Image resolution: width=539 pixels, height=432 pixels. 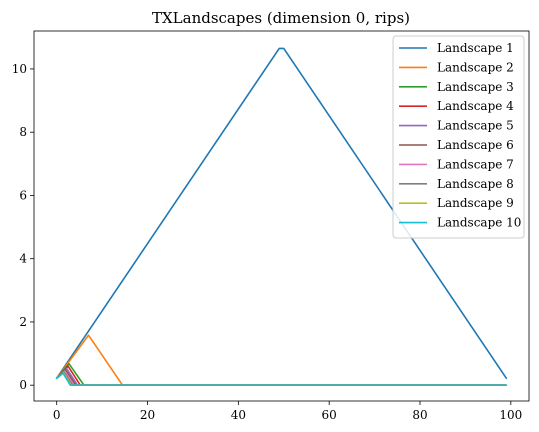 I want to click on y-axis: 0 2 4 6 8 10, so click(x=23, y=227).